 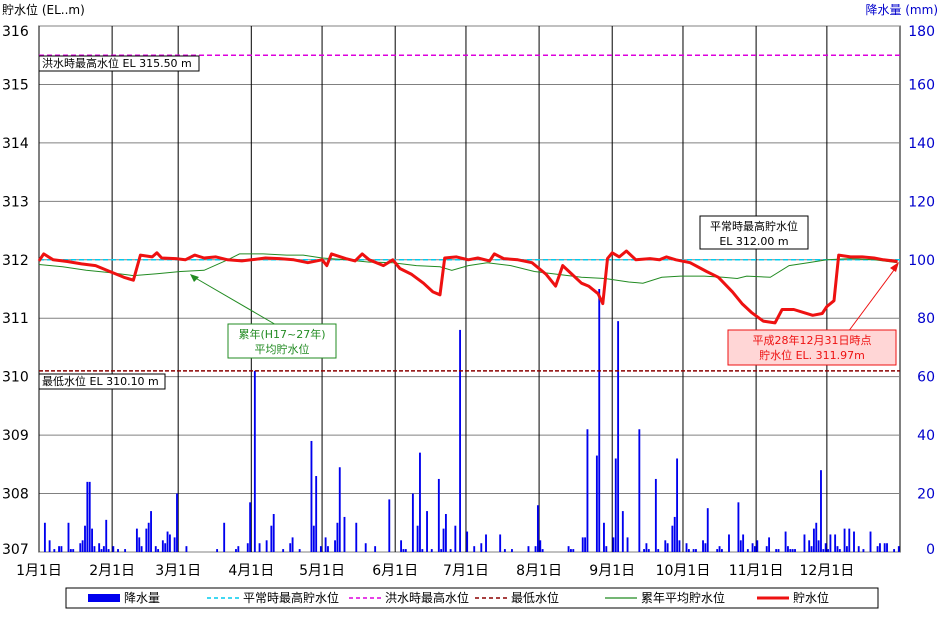 What do you see at coordinates (930, 550) in the screenshot?
I see `y-right-tick-label: 0` at bounding box center [930, 550].